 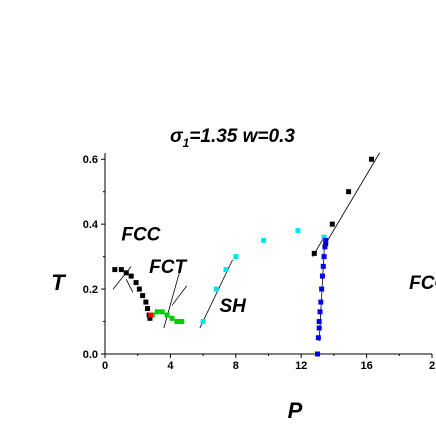 I want to click on y-tick-label: 0.6, so click(x=90, y=160).